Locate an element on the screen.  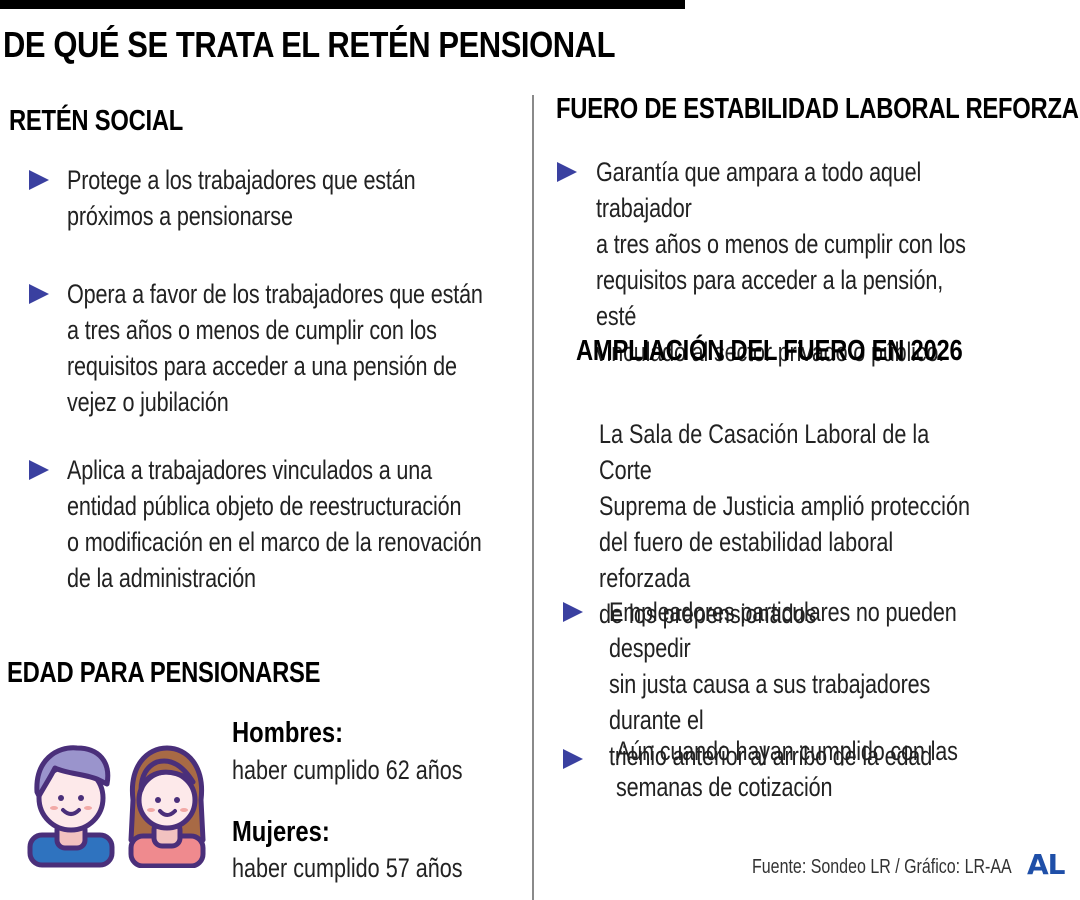
men-value: haber cumplido 62 años is located at coordinates (347, 770).